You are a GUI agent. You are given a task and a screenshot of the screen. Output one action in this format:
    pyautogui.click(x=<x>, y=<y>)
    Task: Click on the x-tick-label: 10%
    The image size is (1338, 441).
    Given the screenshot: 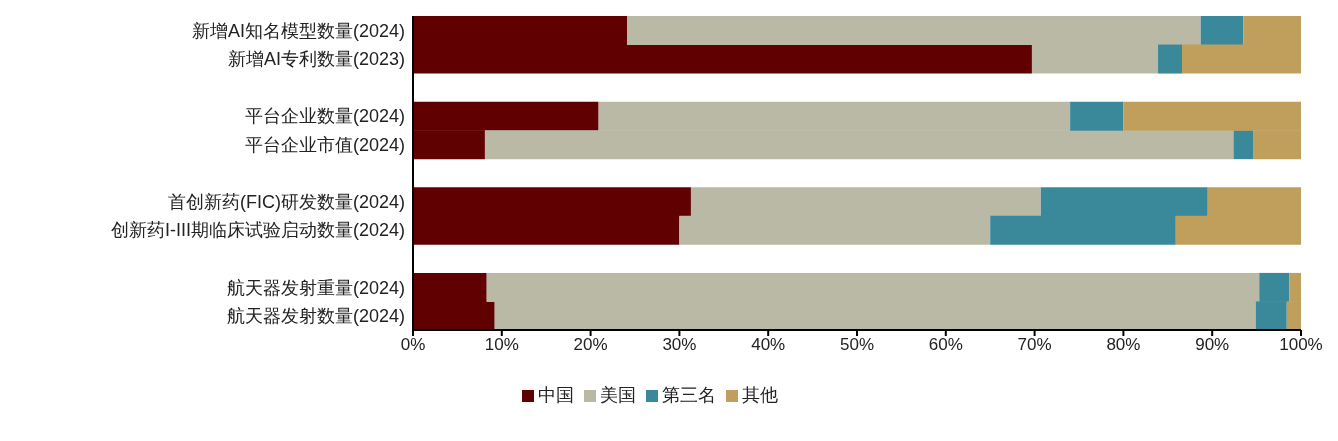 What is the action you would take?
    pyautogui.click(x=501, y=345)
    